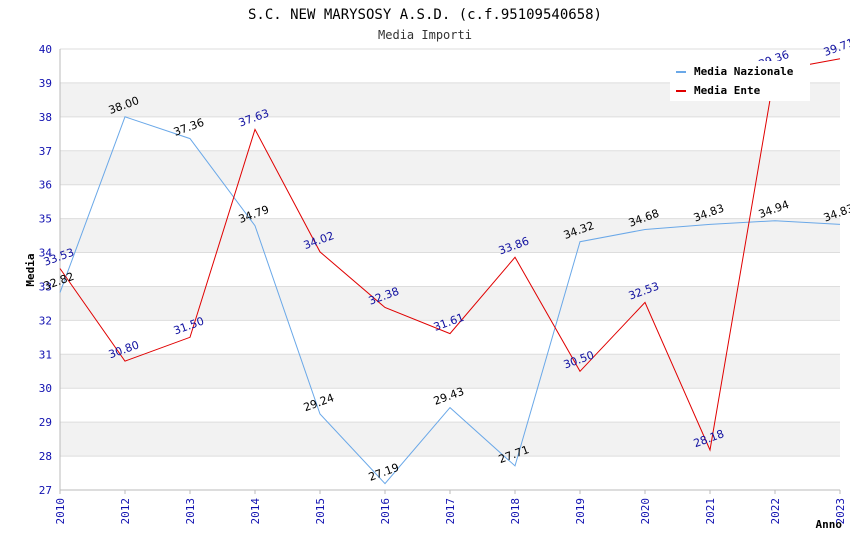  I want to click on y-axis-label: Media, so click(30, 269).